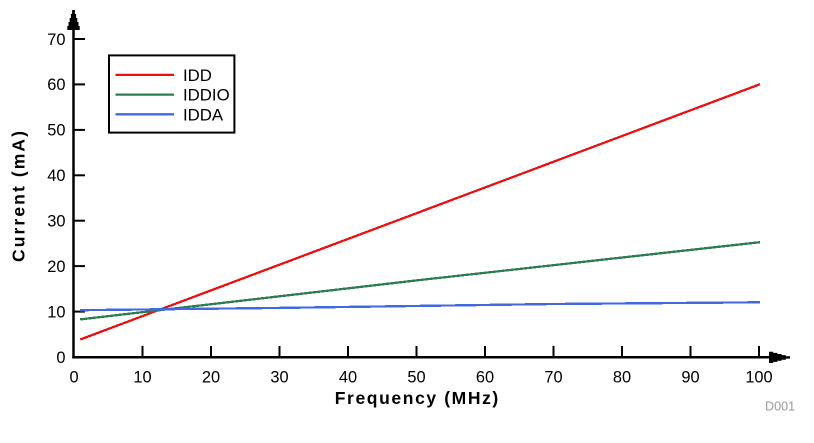 This screenshot has height=443, width=814. Describe the element at coordinates (206, 95) in the screenshot. I see `svg-text: IDDIO` at that location.